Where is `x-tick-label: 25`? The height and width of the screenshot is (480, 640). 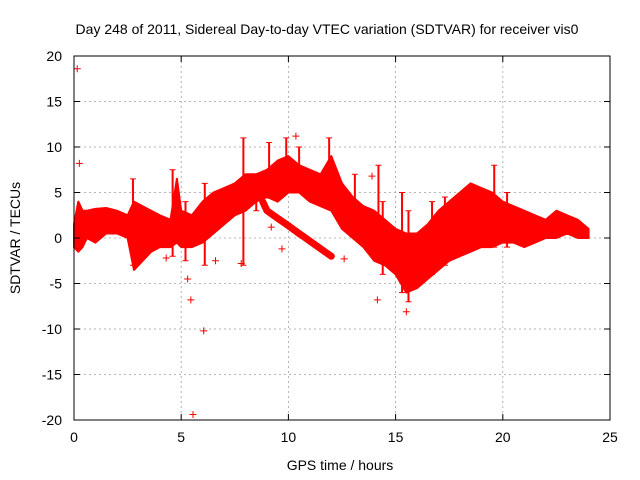
x-tick-label: 25 is located at coordinates (610, 437).